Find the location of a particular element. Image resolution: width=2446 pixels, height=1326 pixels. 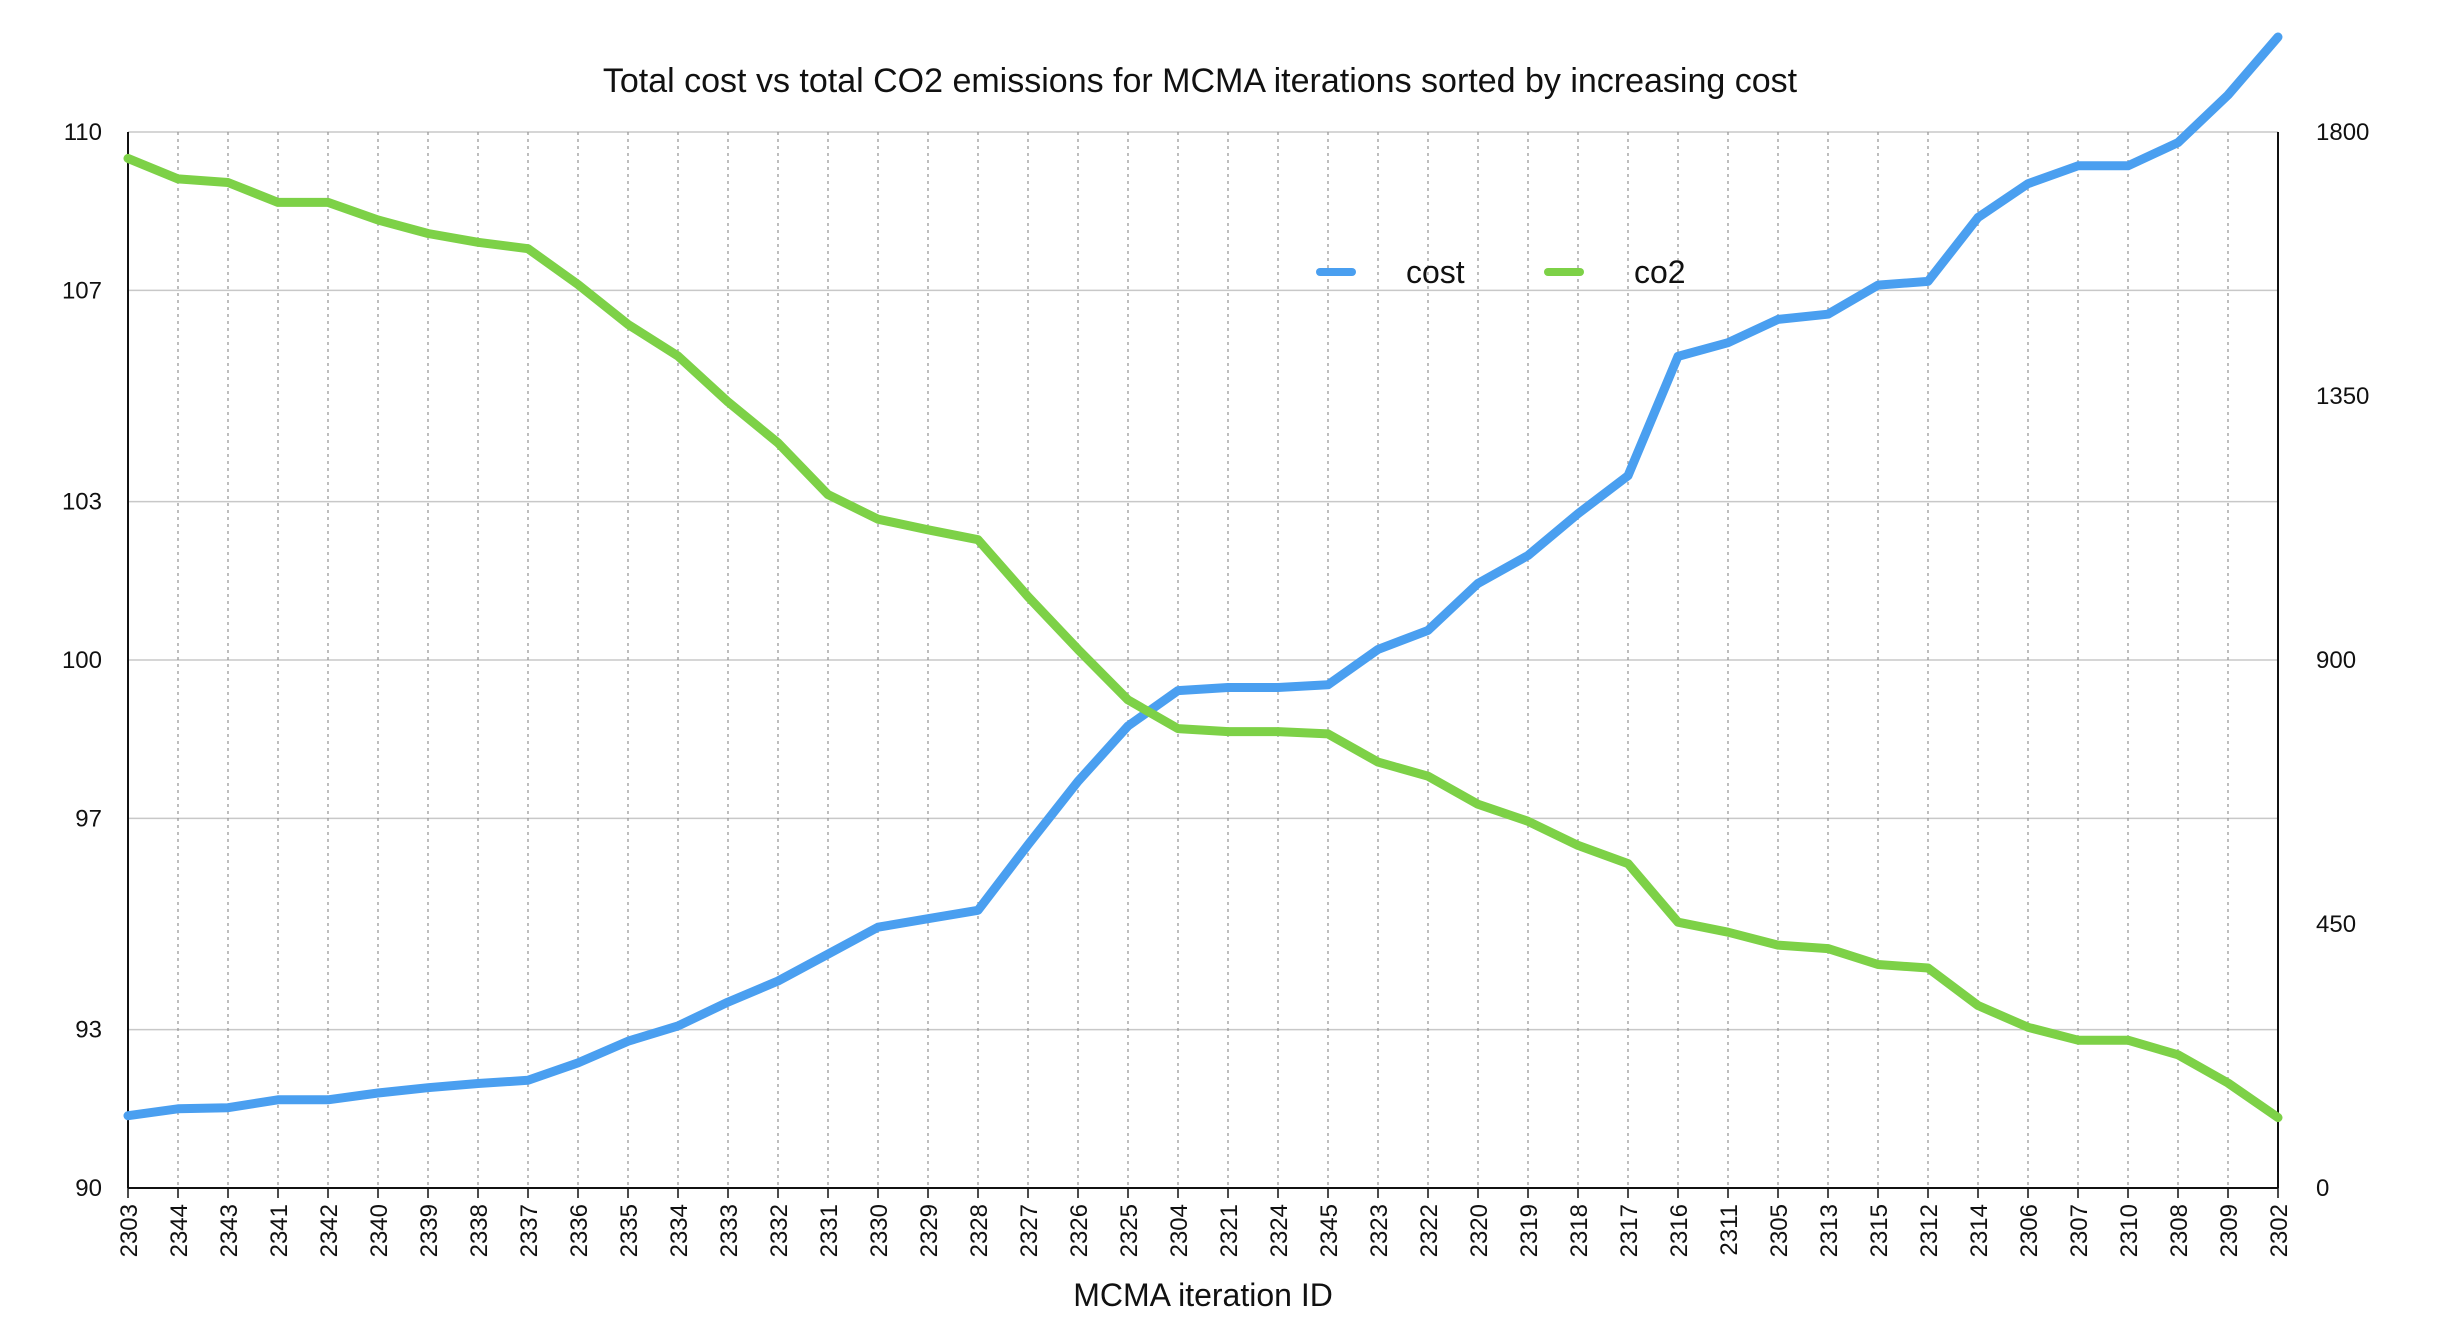

x-tick-label: 2307 is located at coordinates (2079, 1230).